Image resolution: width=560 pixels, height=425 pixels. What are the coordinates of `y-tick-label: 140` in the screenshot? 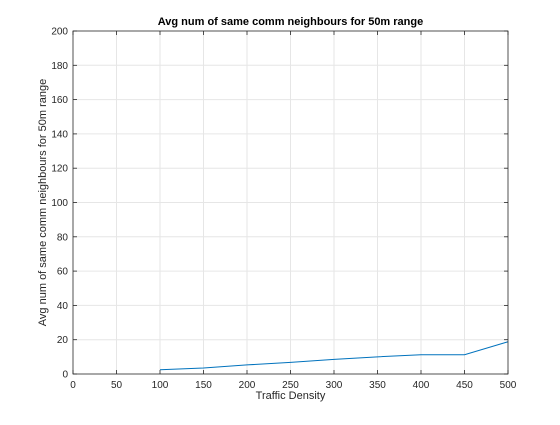 It's located at (59, 134).